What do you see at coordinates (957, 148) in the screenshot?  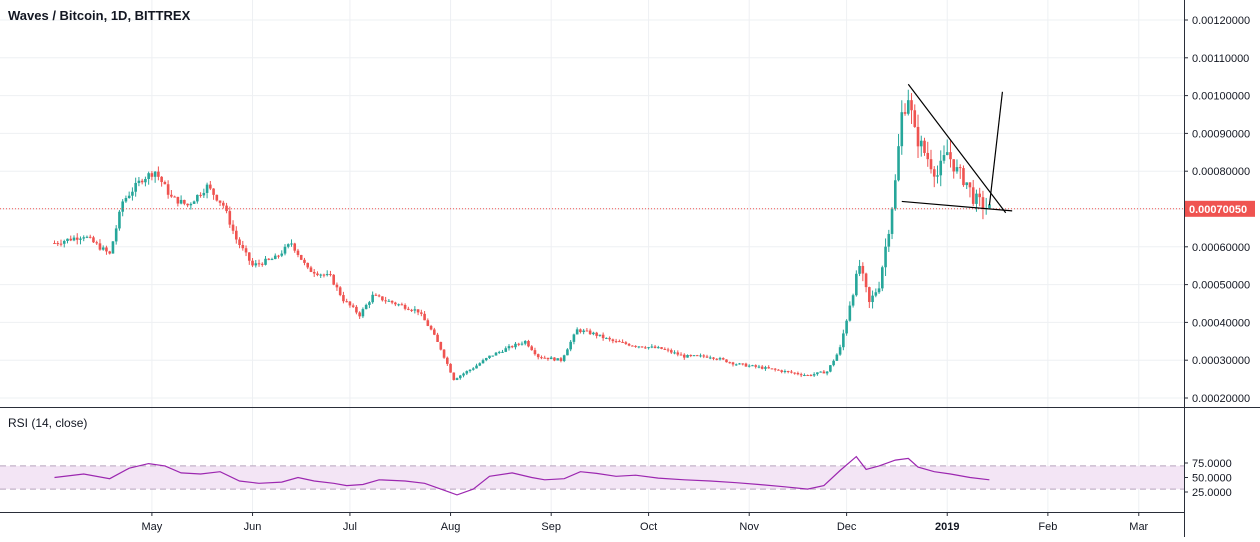 I see `wedge-upper-trendline` at bounding box center [957, 148].